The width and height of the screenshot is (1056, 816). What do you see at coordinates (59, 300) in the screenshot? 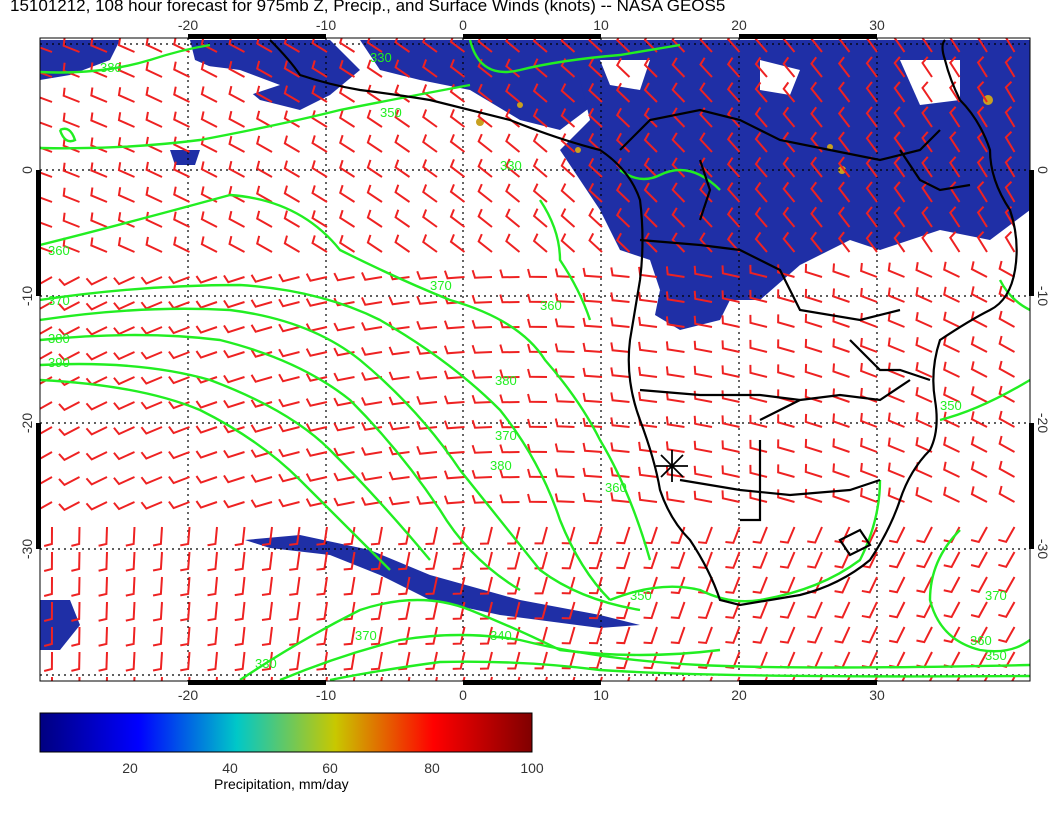
I see `contour-label: 370` at bounding box center [59, 300].